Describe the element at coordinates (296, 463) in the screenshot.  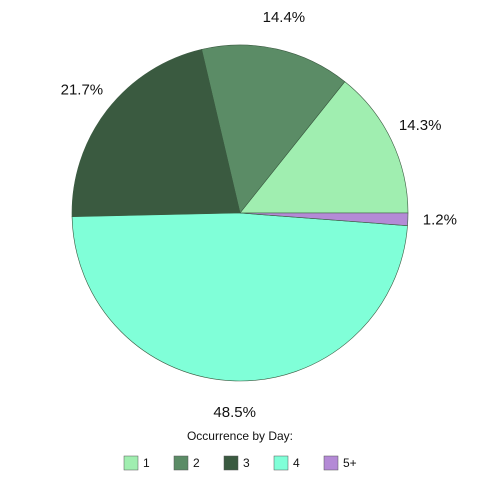
I see `legend-label: 4` at that location.